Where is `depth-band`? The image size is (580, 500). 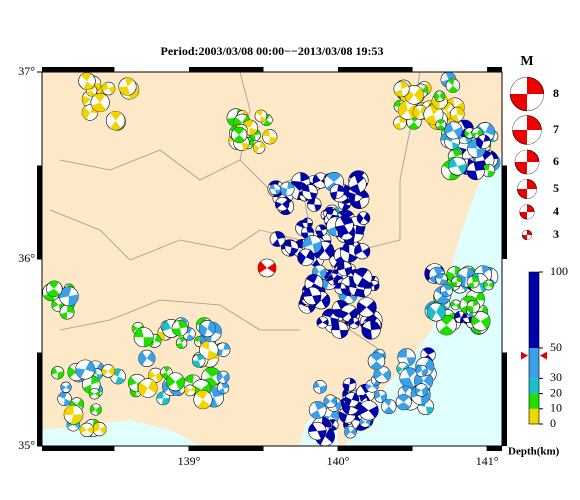
depth-band is located at coordinates (534, 363).